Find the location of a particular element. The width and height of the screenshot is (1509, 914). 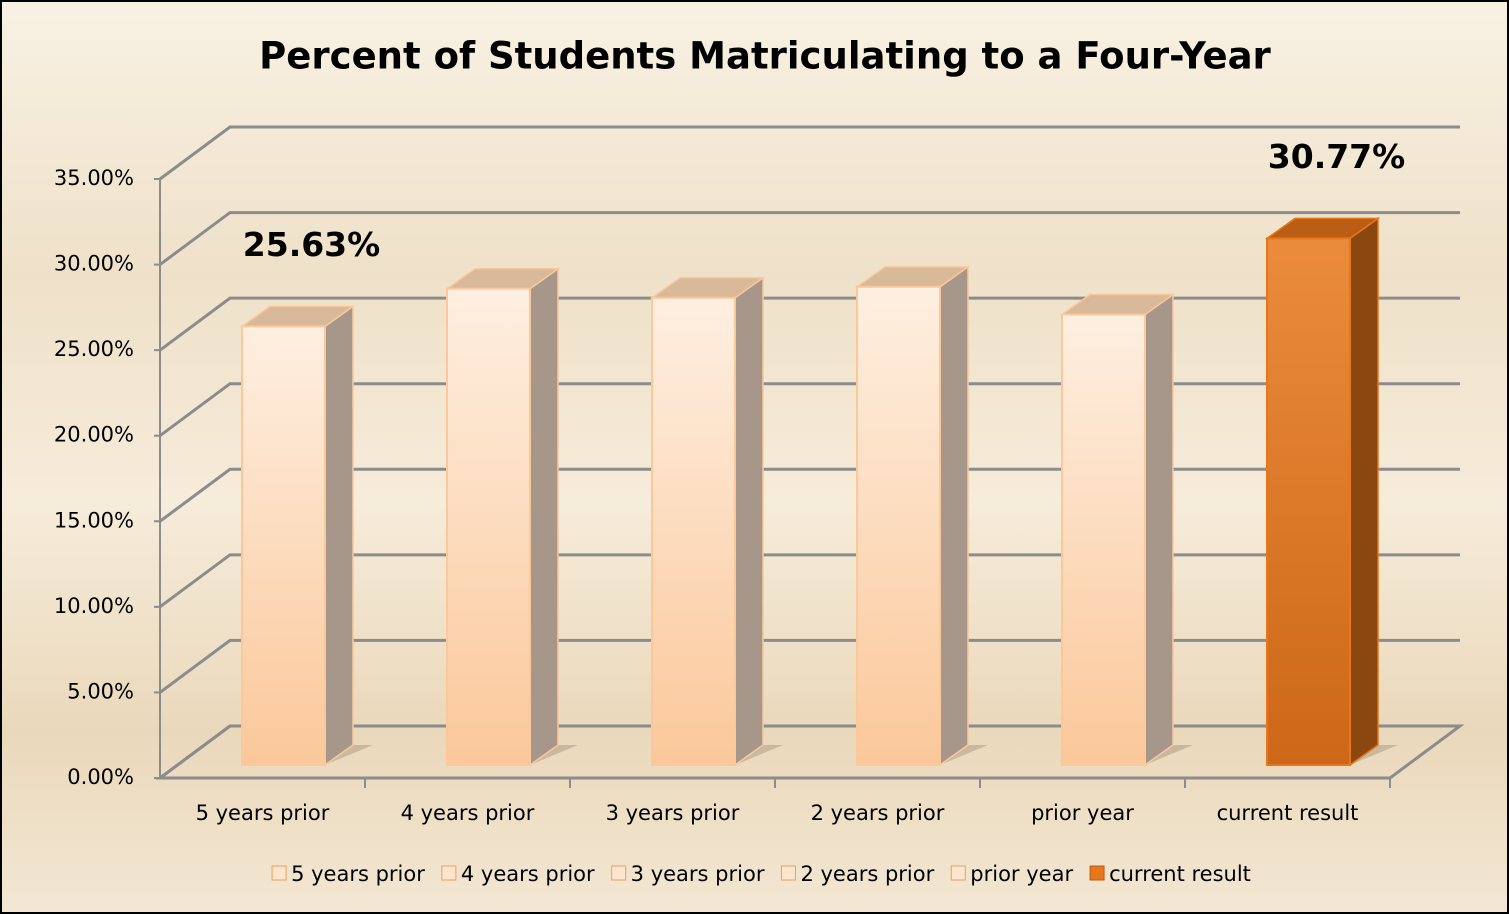

y-tick-label: 10.00% is located at coordinates (94, 606).